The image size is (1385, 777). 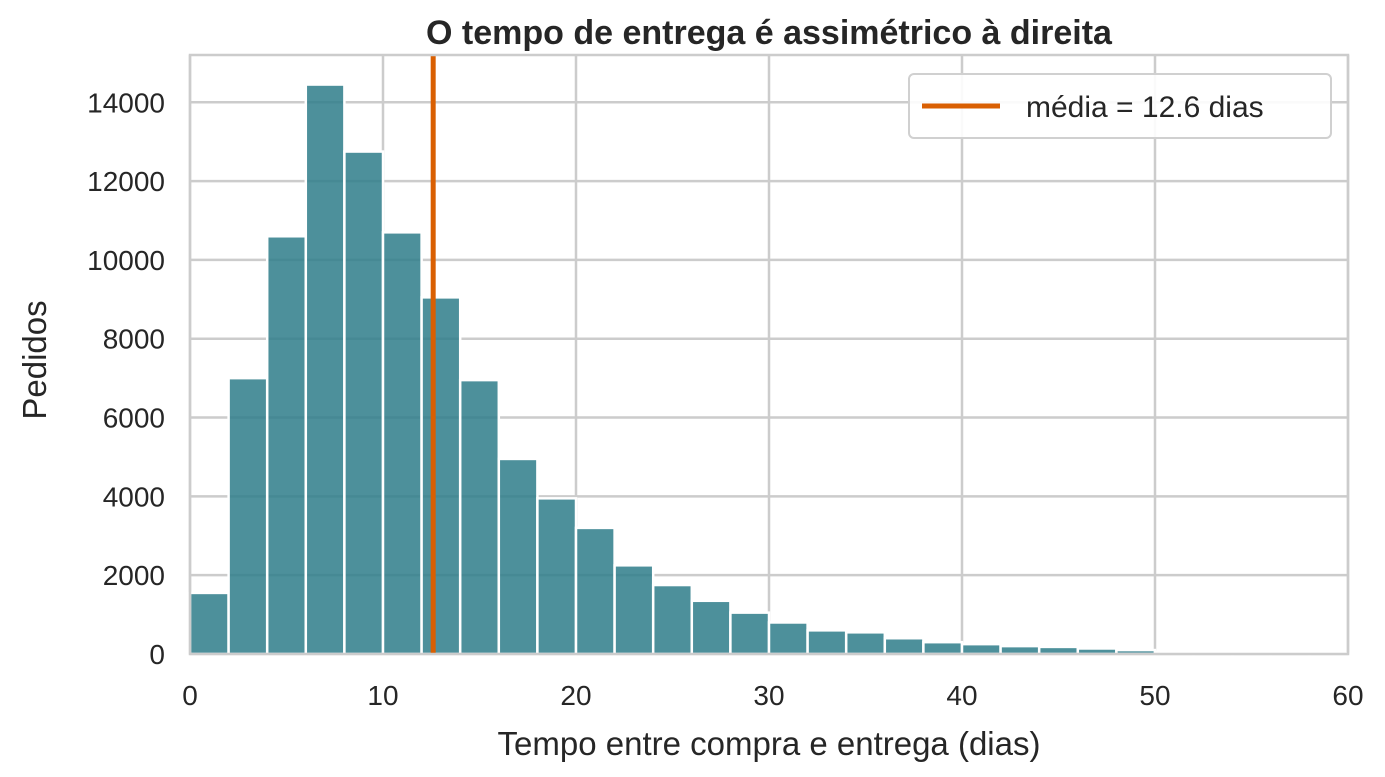 What do you see at coordinates (134, 575) in the screenshot?
I see `y-tick-label: 2000` at bounding box center [134, 575].